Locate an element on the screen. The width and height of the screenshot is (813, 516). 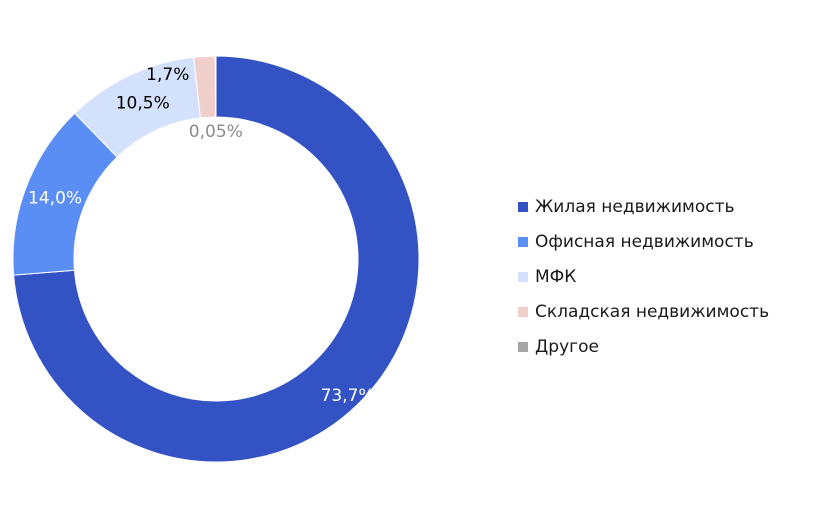
data-label-офисная-недвижимость: 14,0% is located at coordinates (55, 198).